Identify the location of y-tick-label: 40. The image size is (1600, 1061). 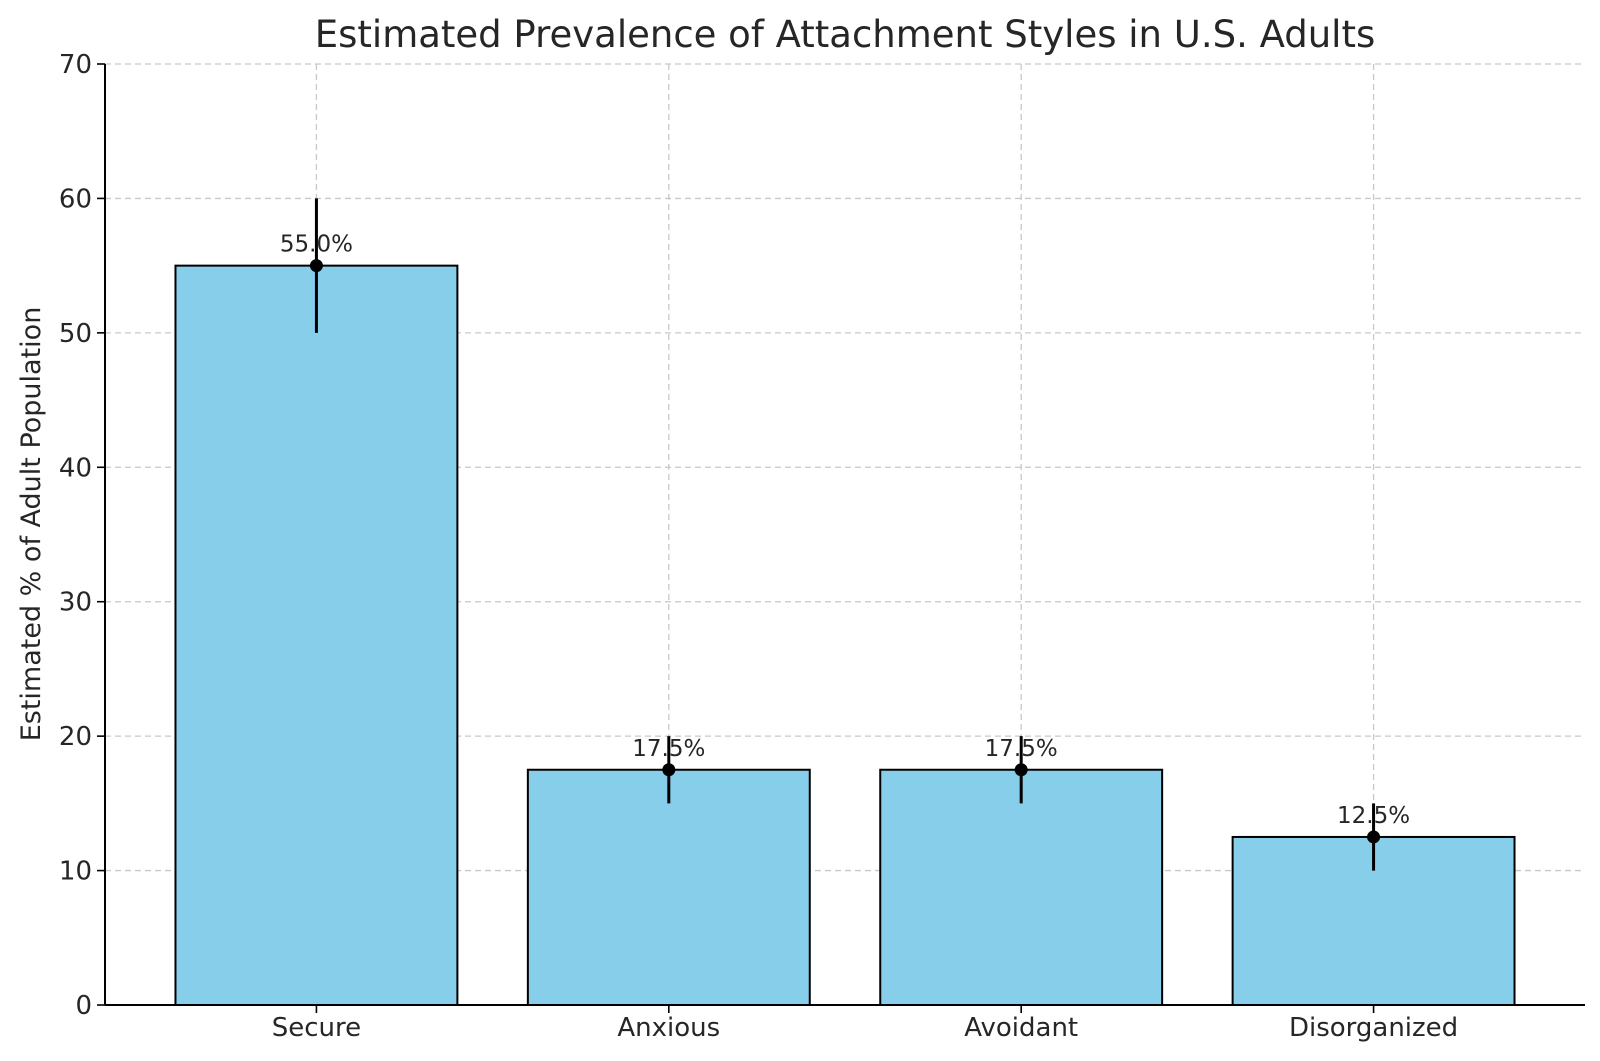
(75, 468).